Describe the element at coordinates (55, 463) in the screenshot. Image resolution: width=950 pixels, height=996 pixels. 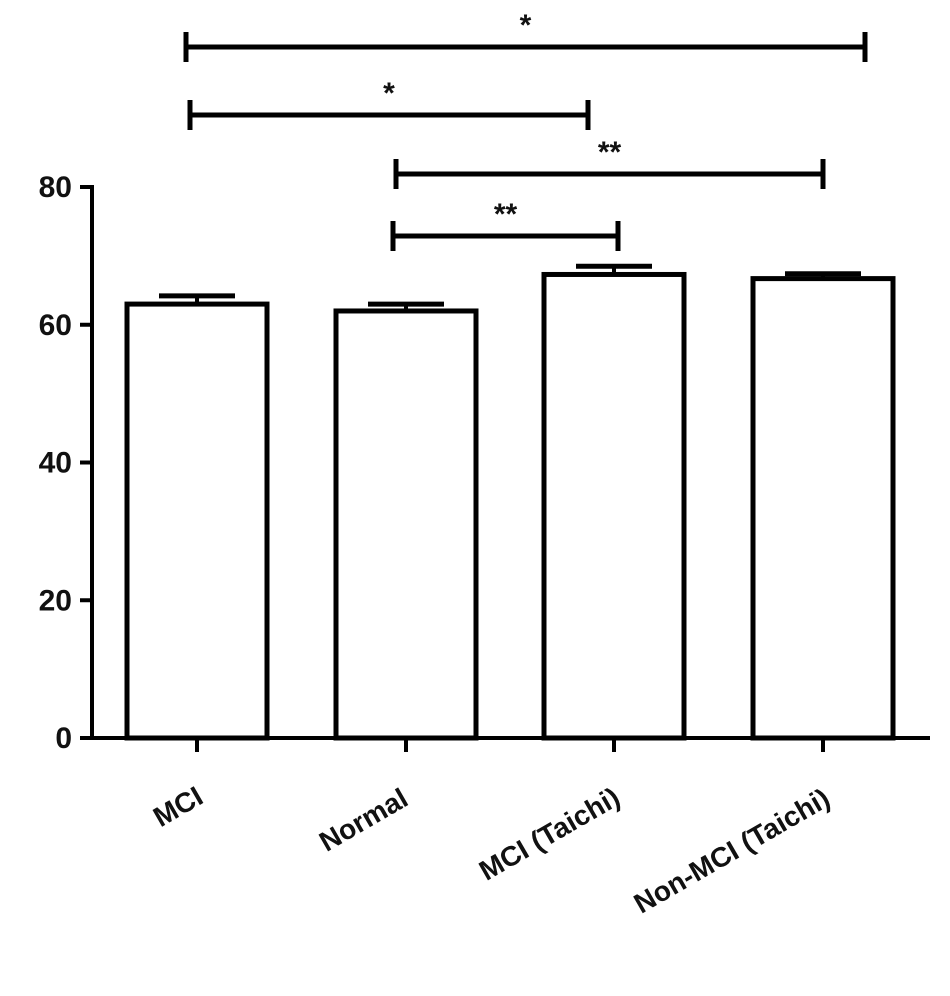
I see `y-tick-label: 40` at that location.